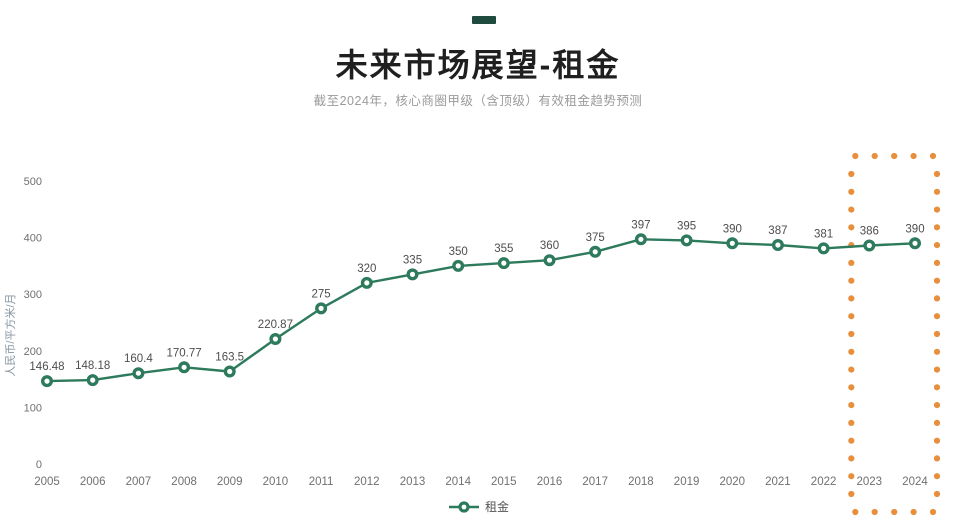 The height and width of the screenshot is (528, 956). I want to click on x-tick-label: 2007, so click(139, 482).